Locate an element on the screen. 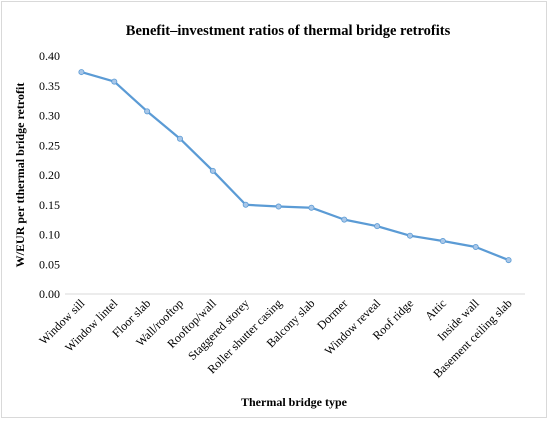  x-axis-title: Thermal bridge type is located at coordinates (294, 402).